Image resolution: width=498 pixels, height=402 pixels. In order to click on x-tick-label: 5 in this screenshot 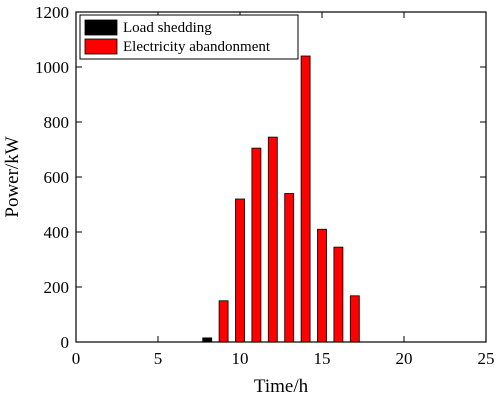, I will do `click(158, 358)`.